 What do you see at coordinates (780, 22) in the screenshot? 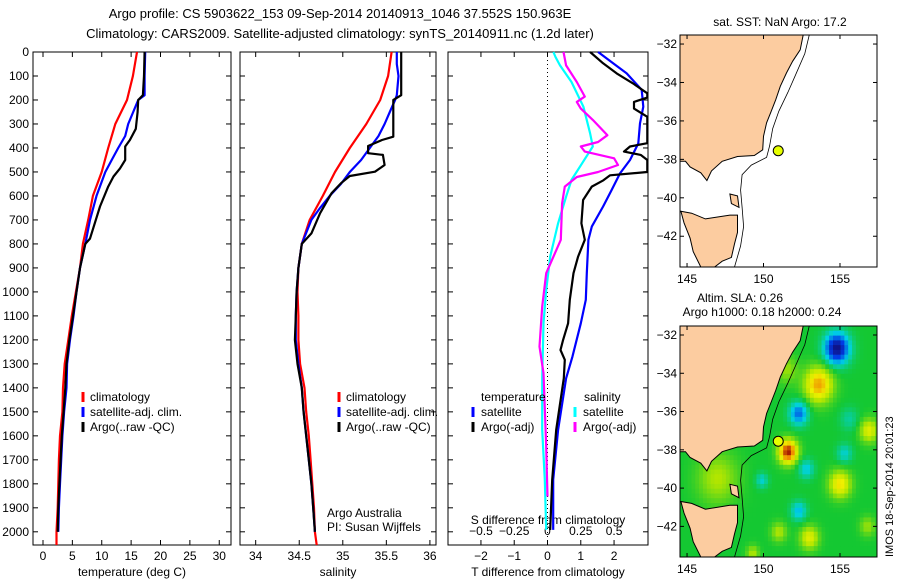
I see `map1-title: sat. SST: NaN Argo: 17.2` at bounding box center [780, 22].